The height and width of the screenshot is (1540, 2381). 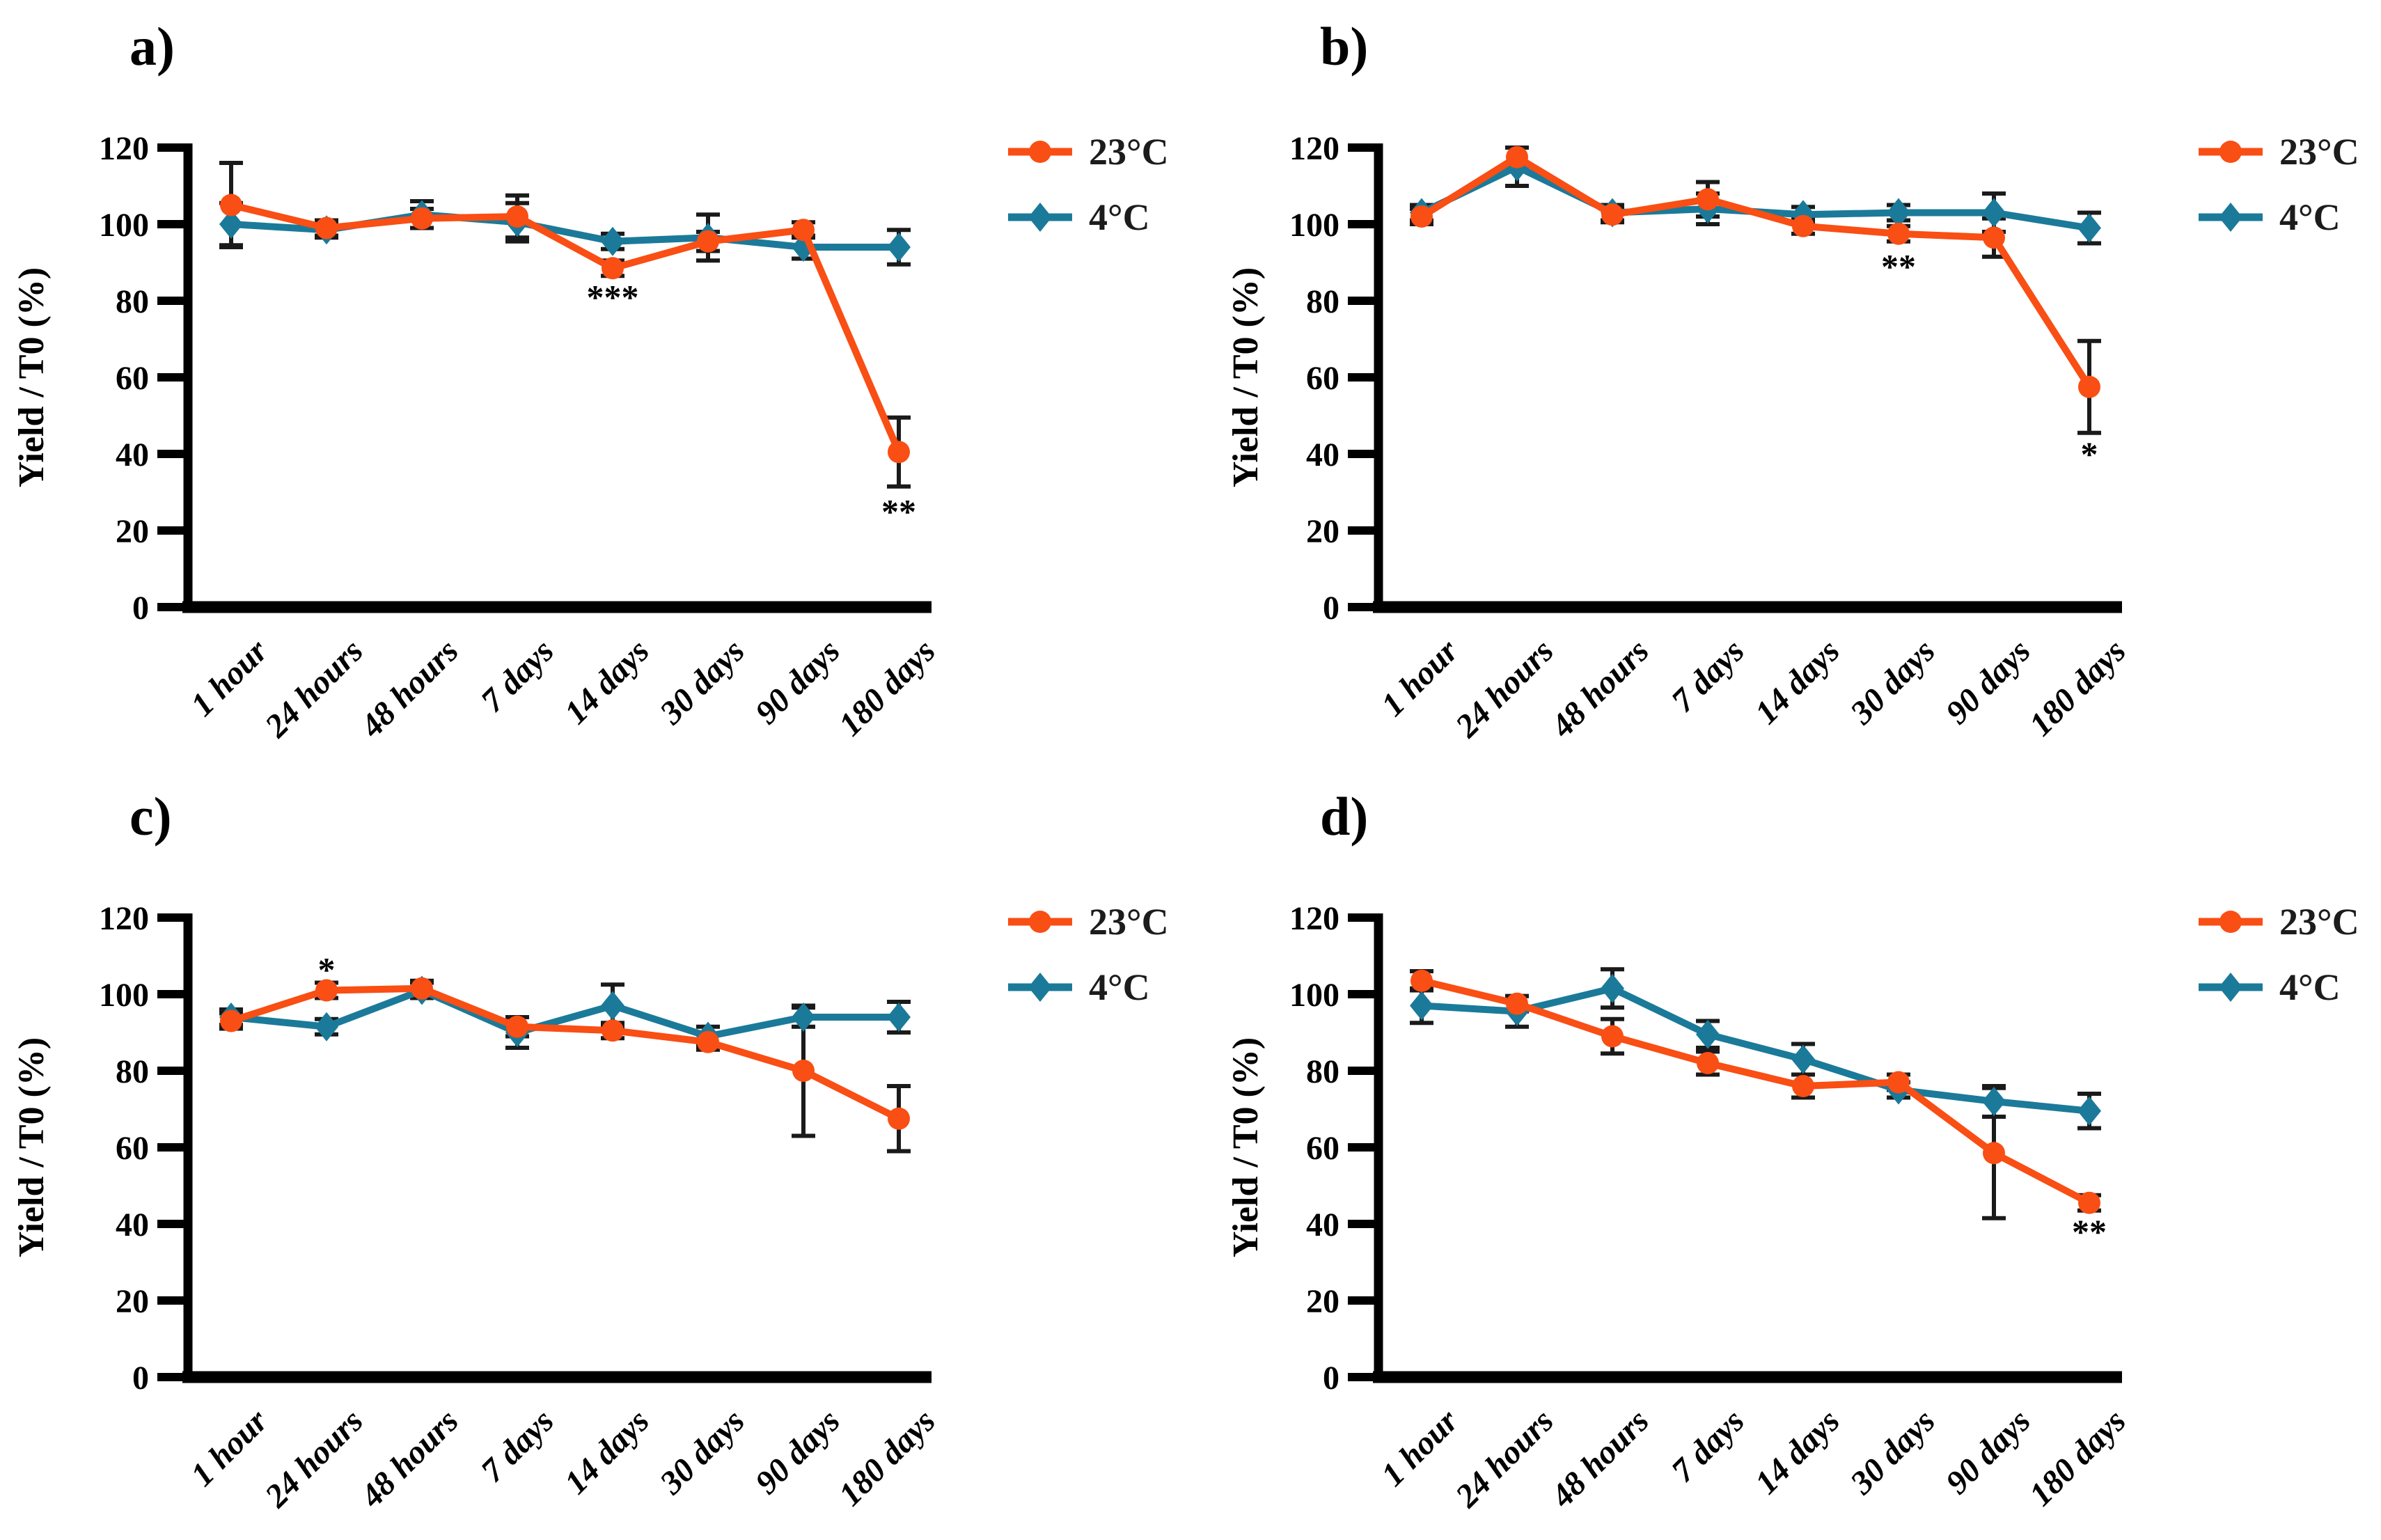 What do you see at coordinates (1344, 816) in the screenshot?
I see `panel-d-label: d)` at bounding box center [1344, 816].